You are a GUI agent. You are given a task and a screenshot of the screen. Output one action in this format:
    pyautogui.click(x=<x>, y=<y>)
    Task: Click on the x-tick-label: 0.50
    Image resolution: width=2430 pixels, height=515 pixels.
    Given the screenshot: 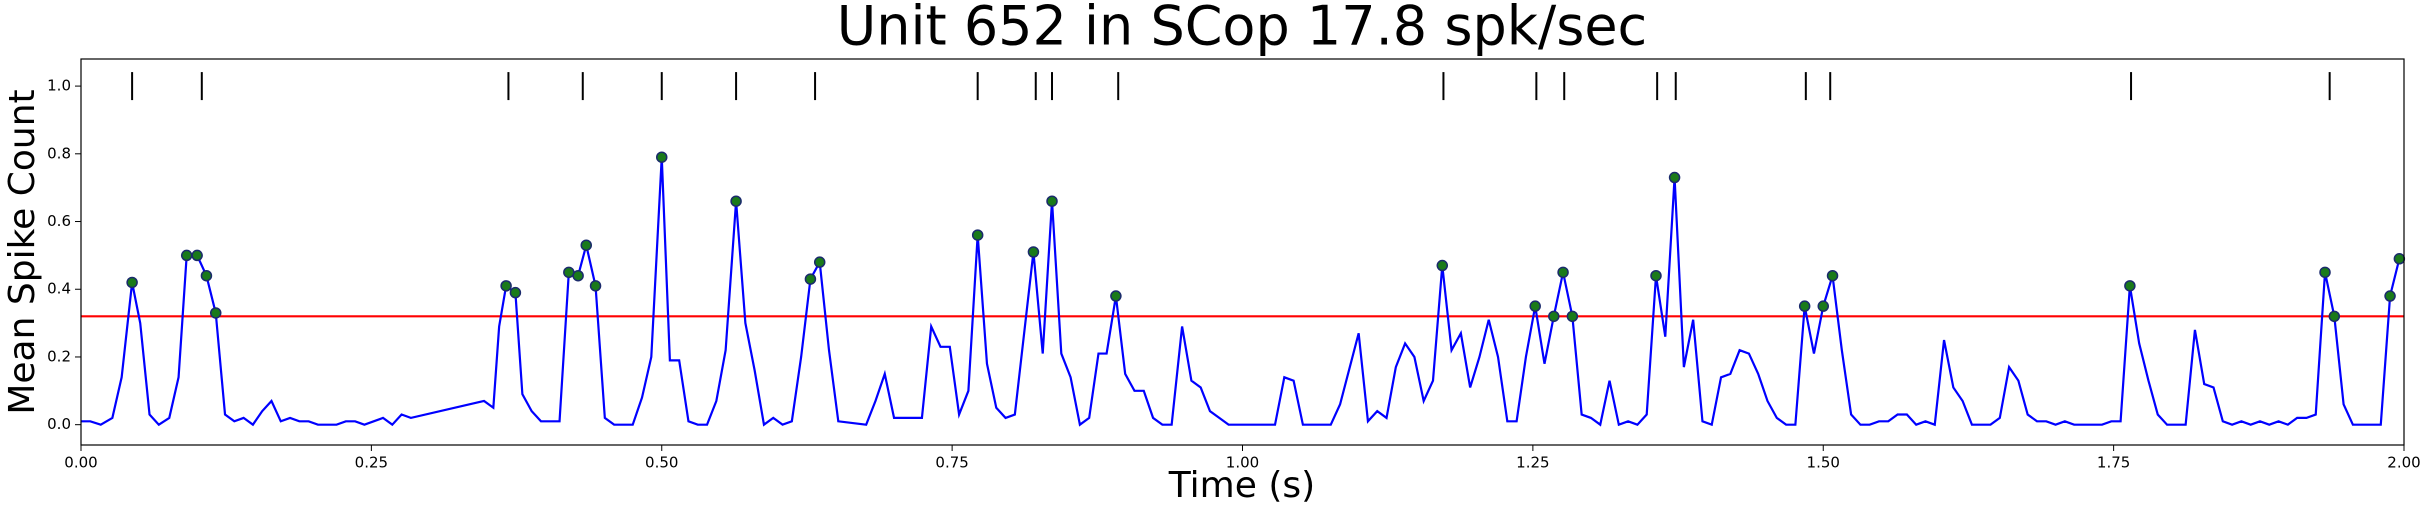 What is the action you would take?
    pyautogui.click(x=661, y=463)
    